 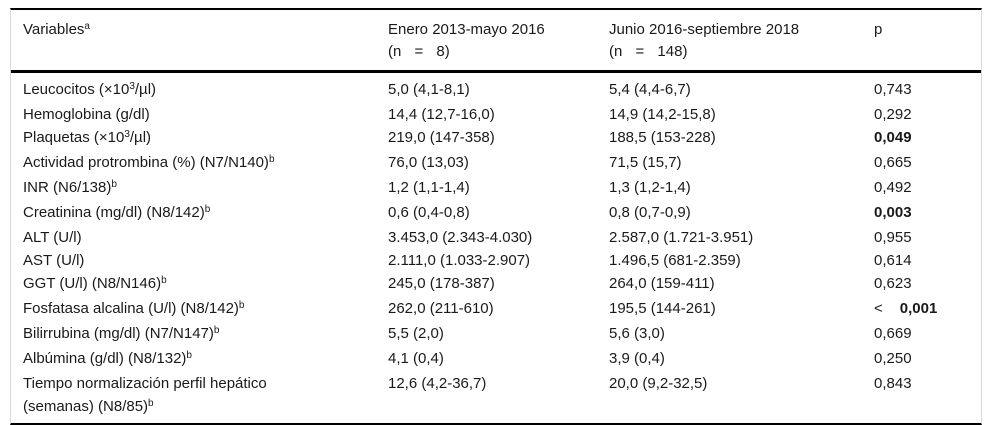 What do you see at coordinates (86, 114) in the screenshot?
I see `variable-cell: Hemoglobina (g/dl)` at bounding box center [86, 114].